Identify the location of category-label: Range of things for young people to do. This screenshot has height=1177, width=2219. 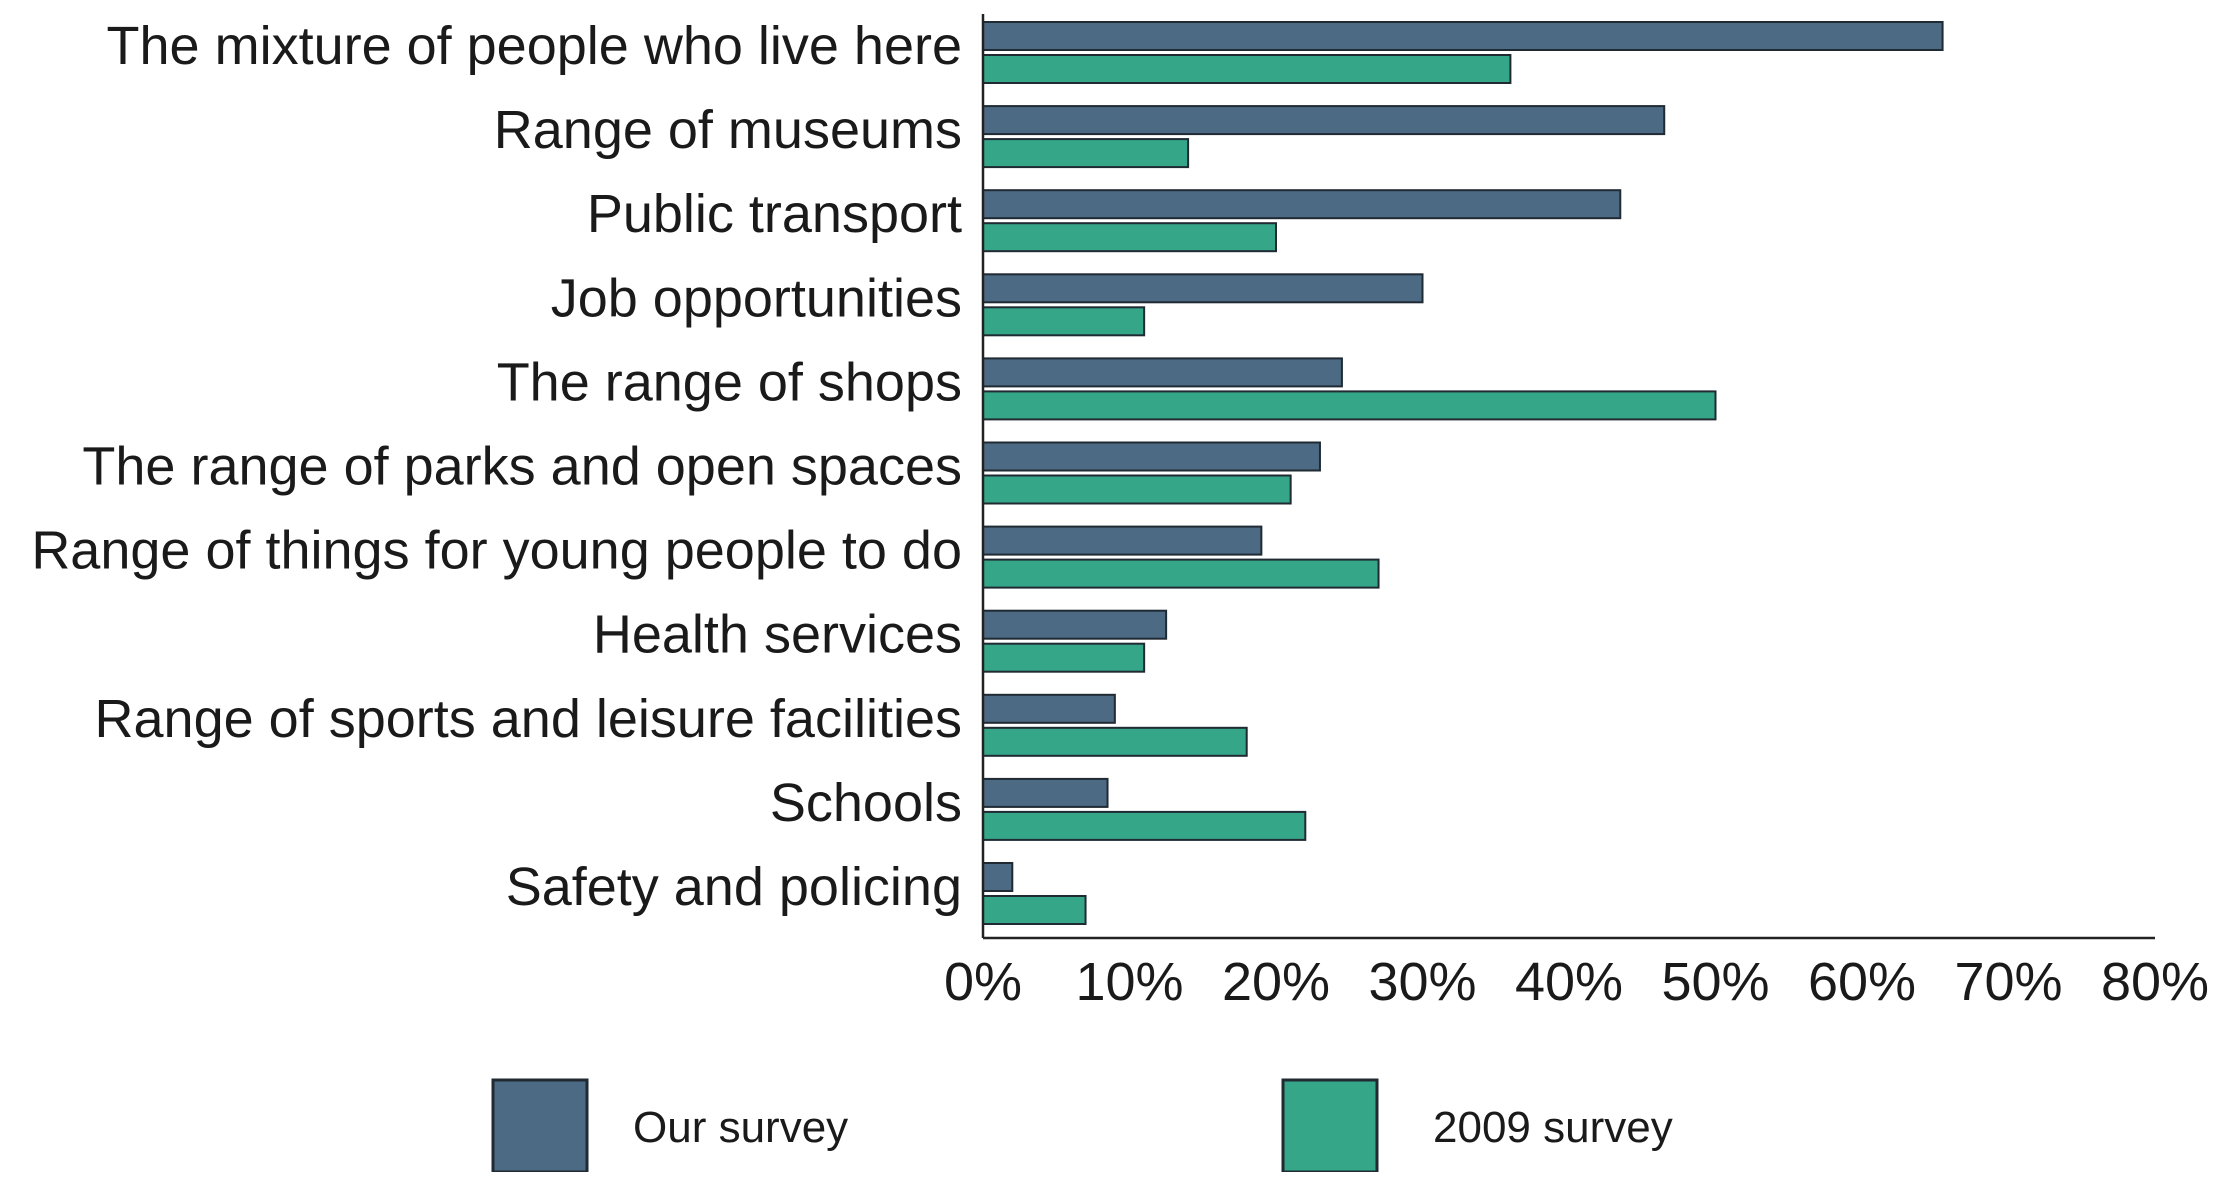
(496, 551).